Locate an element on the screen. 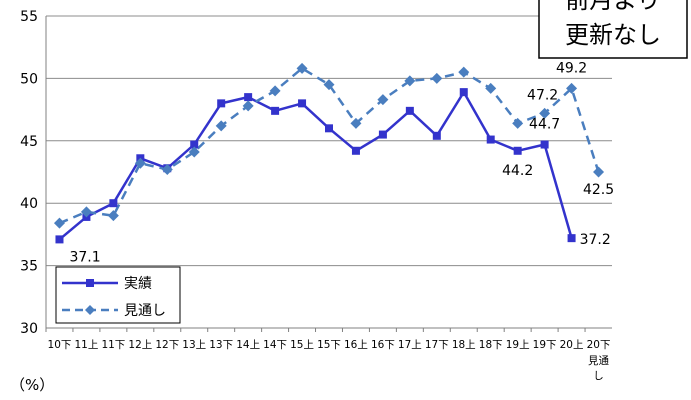  legend-box is located at coordinates (118, 295).